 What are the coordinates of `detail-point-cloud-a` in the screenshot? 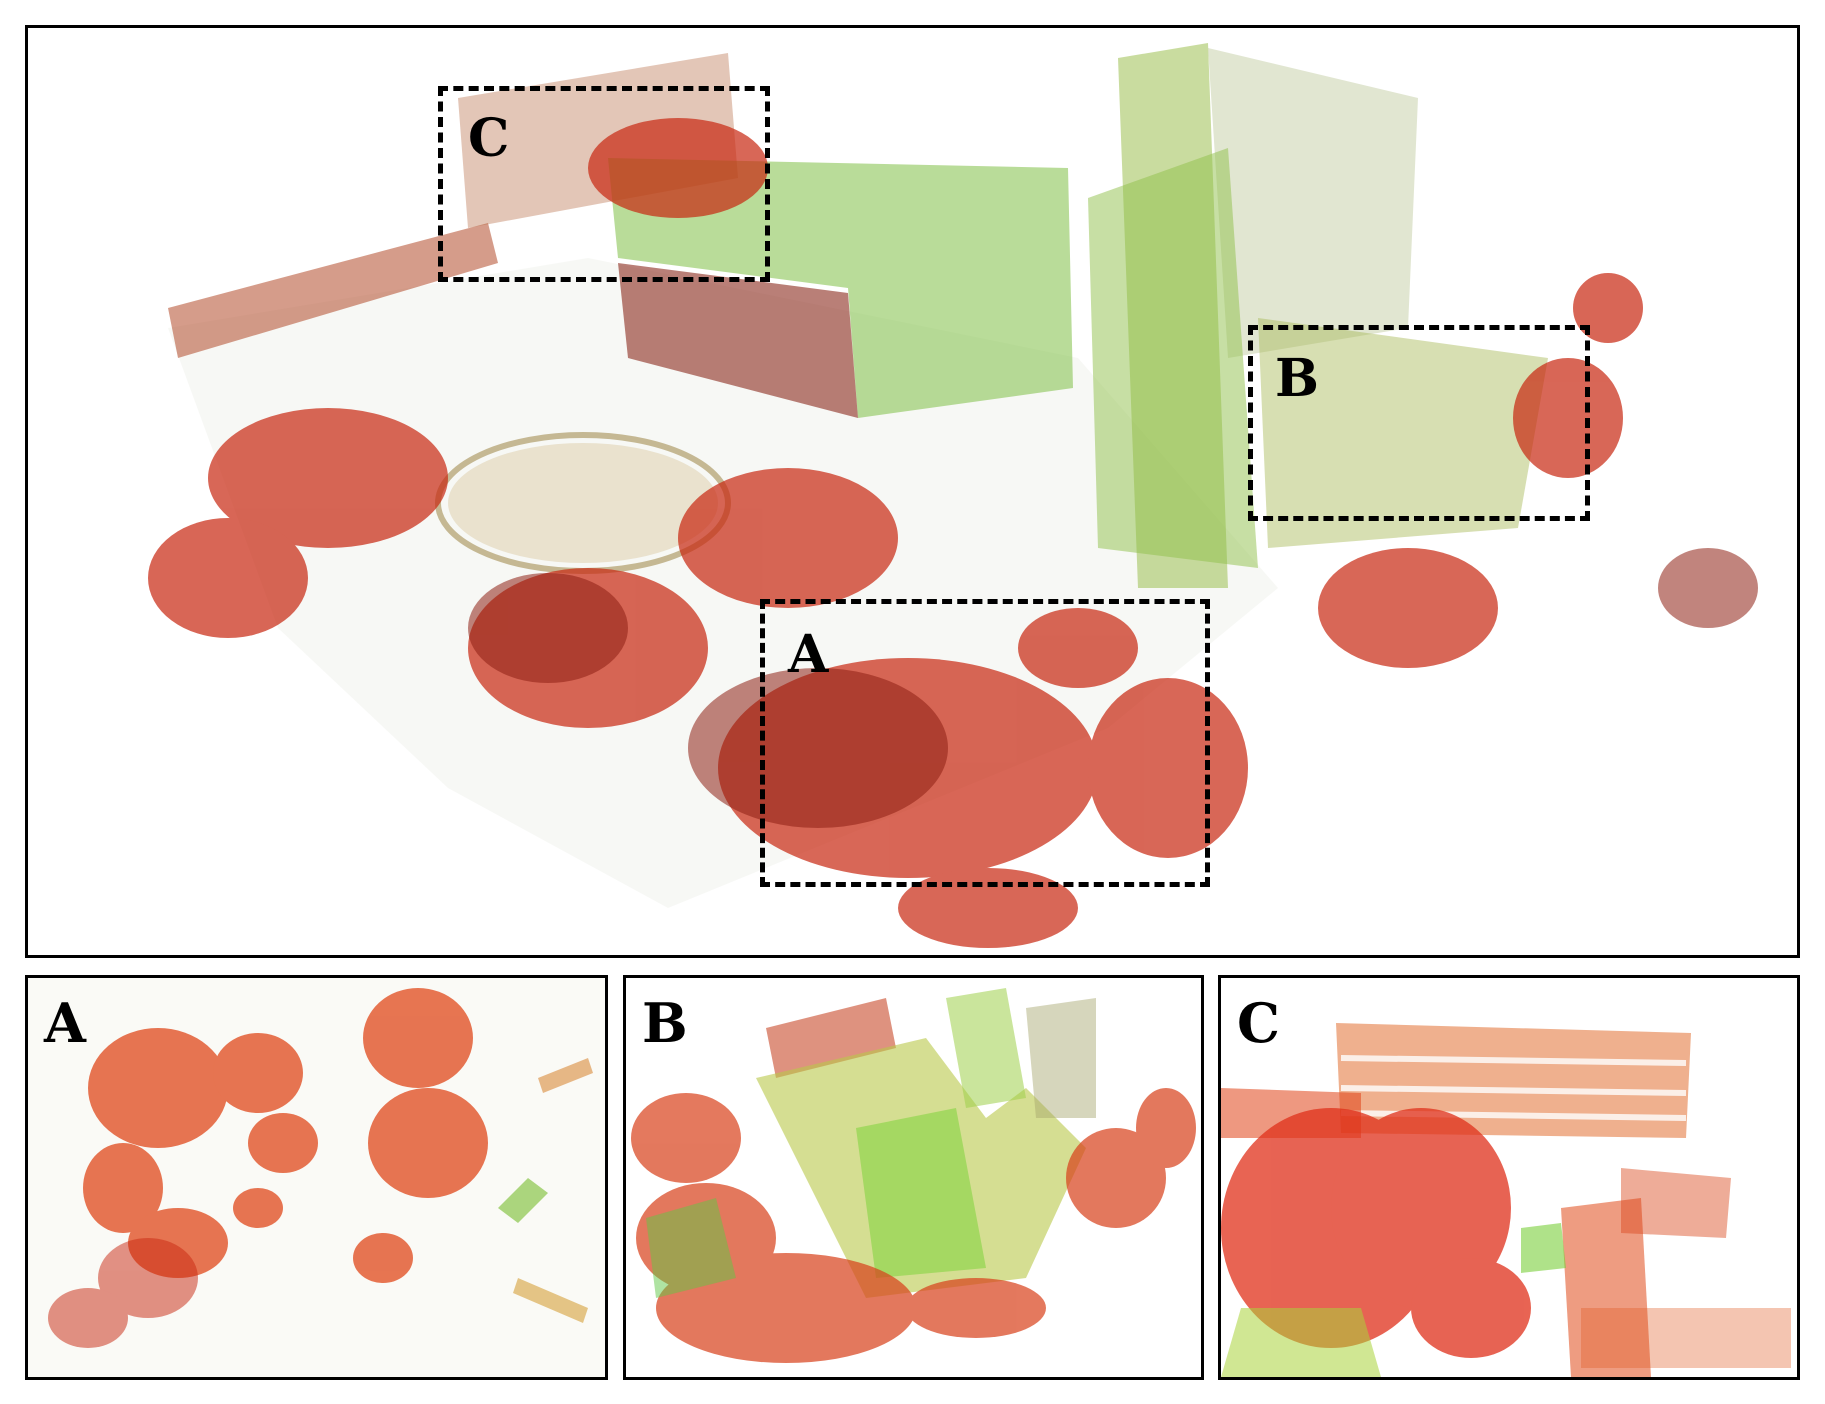 It's located at (316, 1177).